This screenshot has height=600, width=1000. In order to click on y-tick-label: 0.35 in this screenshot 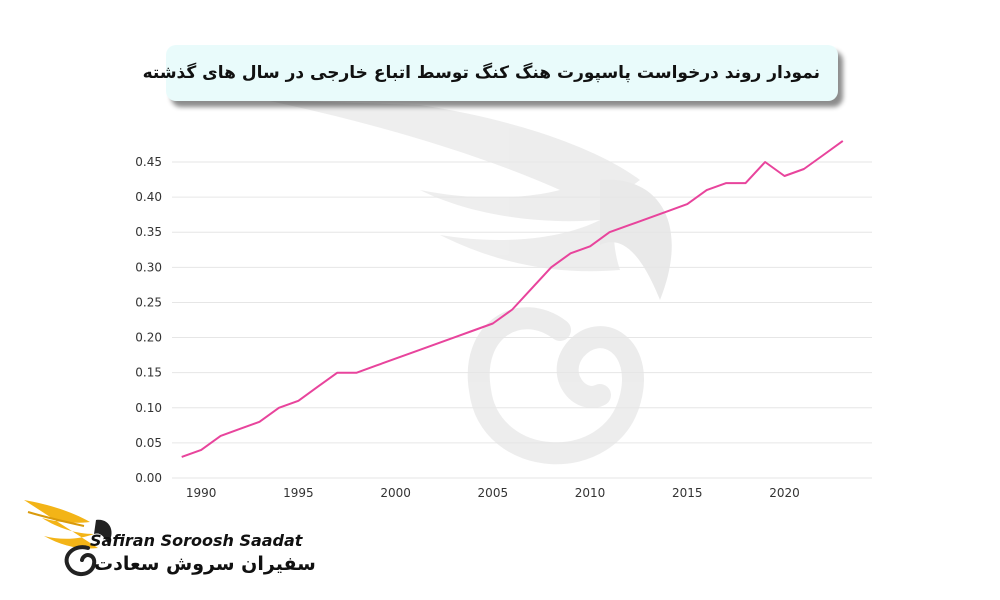, I will do `click(148, 232)`.